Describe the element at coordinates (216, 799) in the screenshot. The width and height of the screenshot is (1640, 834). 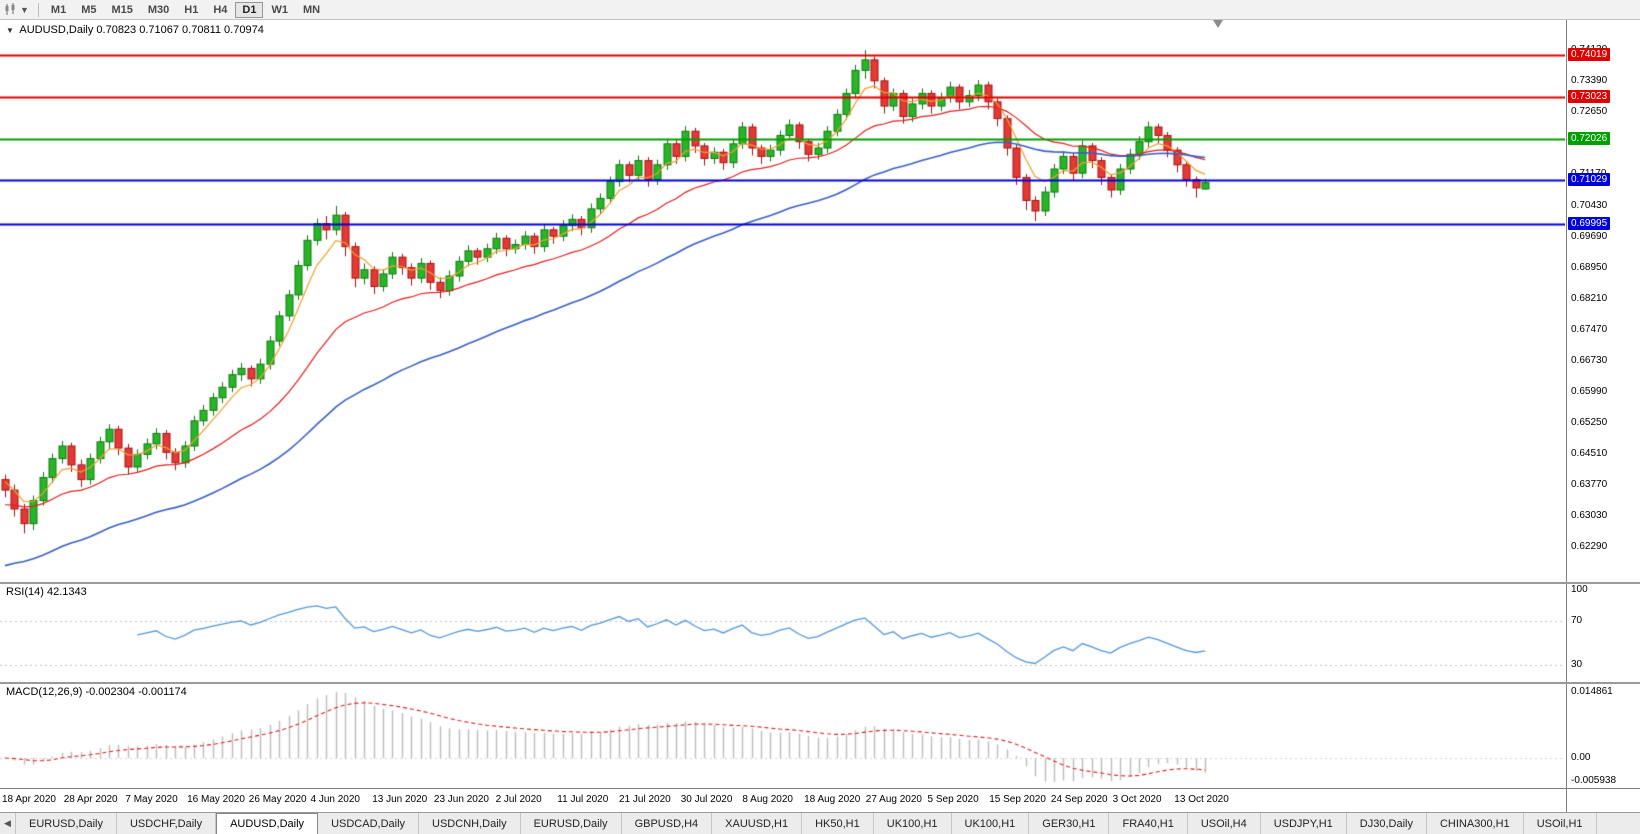
I see `date-axis-label: 16 May 2020` at that location.